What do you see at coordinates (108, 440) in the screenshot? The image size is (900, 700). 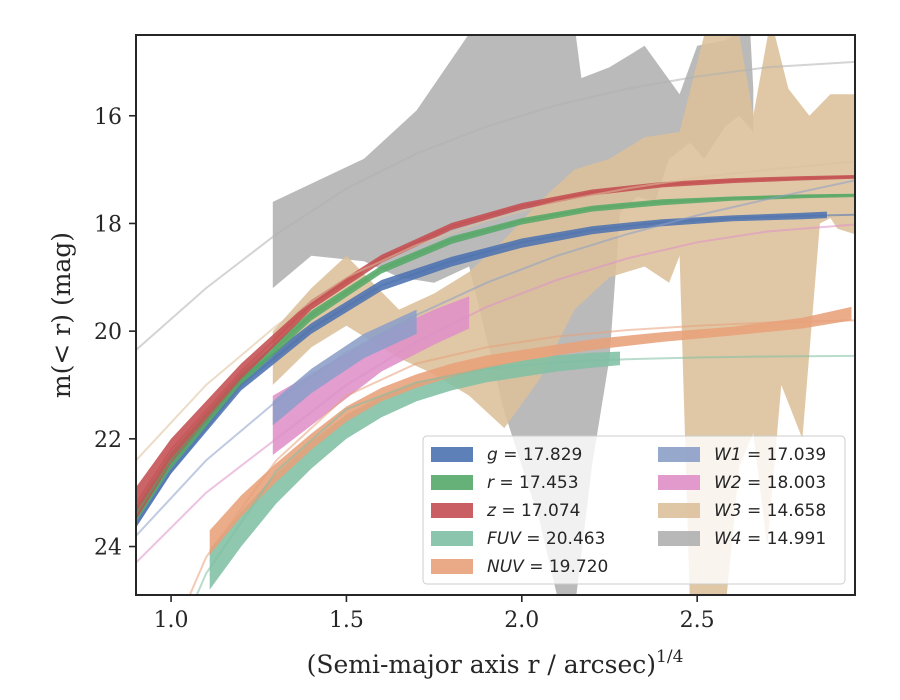 I see `y-tick-label: 22` at bounding box center [108, 440].